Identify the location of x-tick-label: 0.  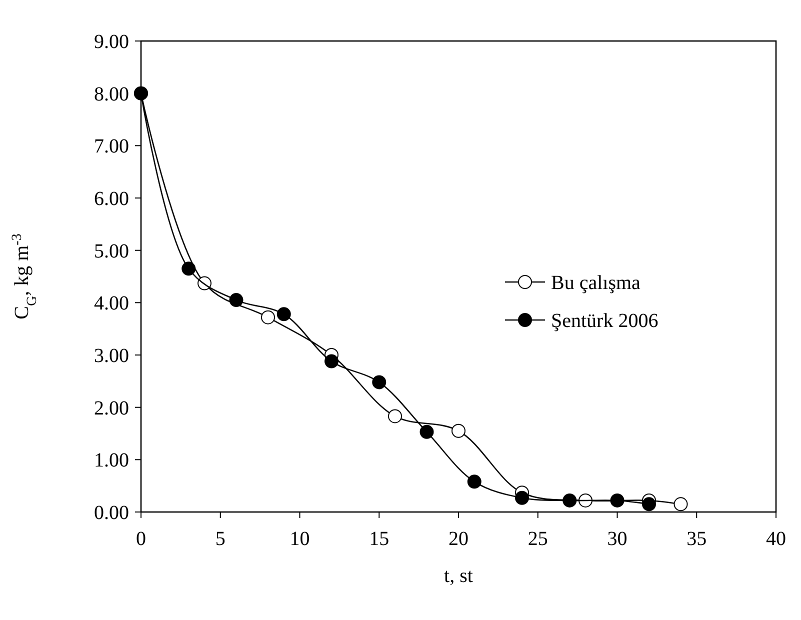
(141, 539).